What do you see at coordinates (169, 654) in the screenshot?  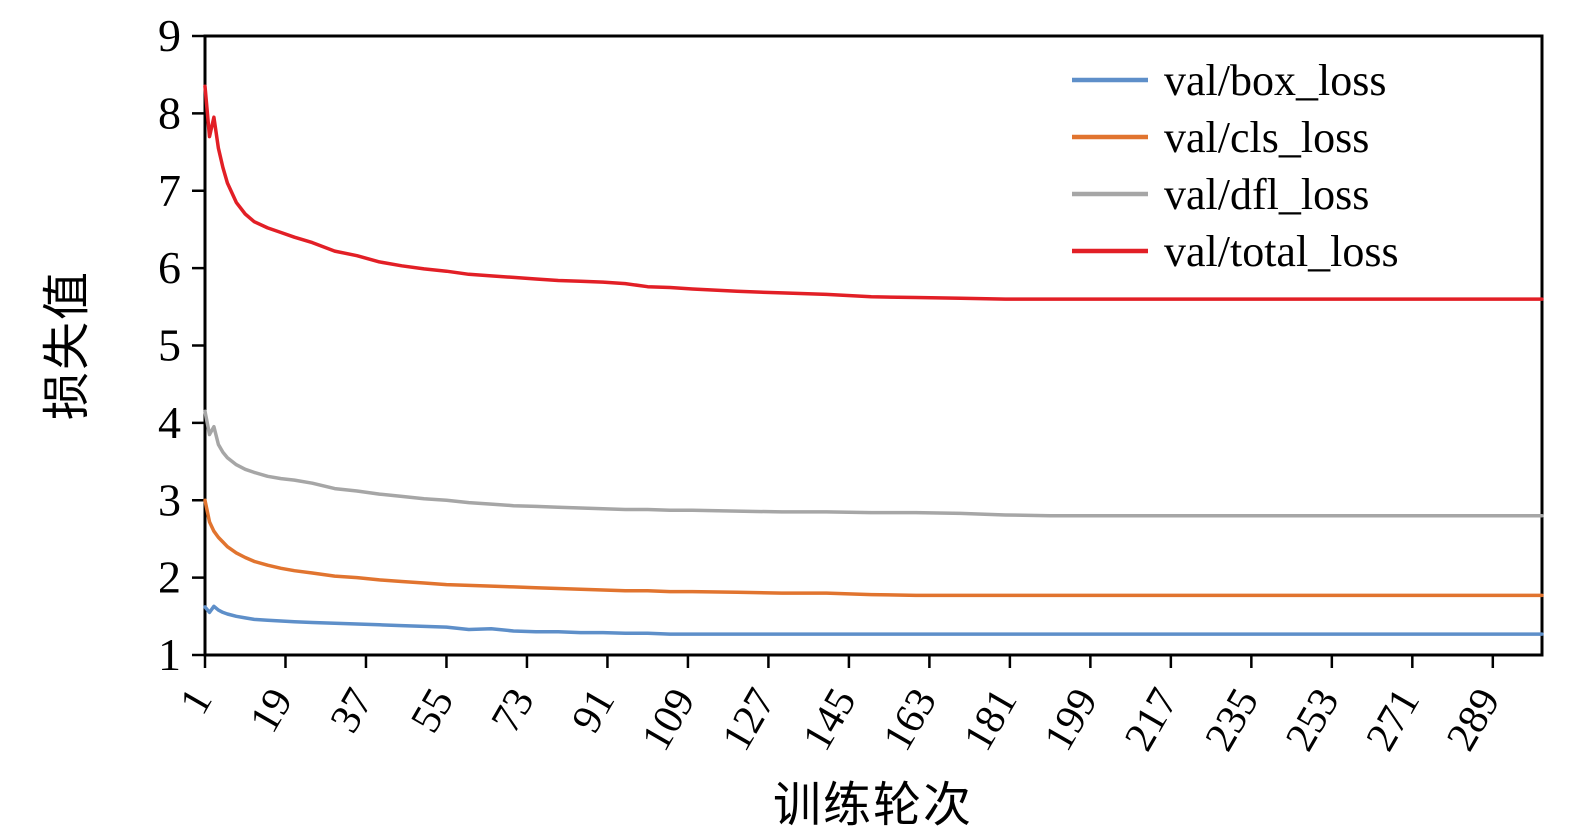 I see `y-tick-label: 1` at bounding box center [169, 654].